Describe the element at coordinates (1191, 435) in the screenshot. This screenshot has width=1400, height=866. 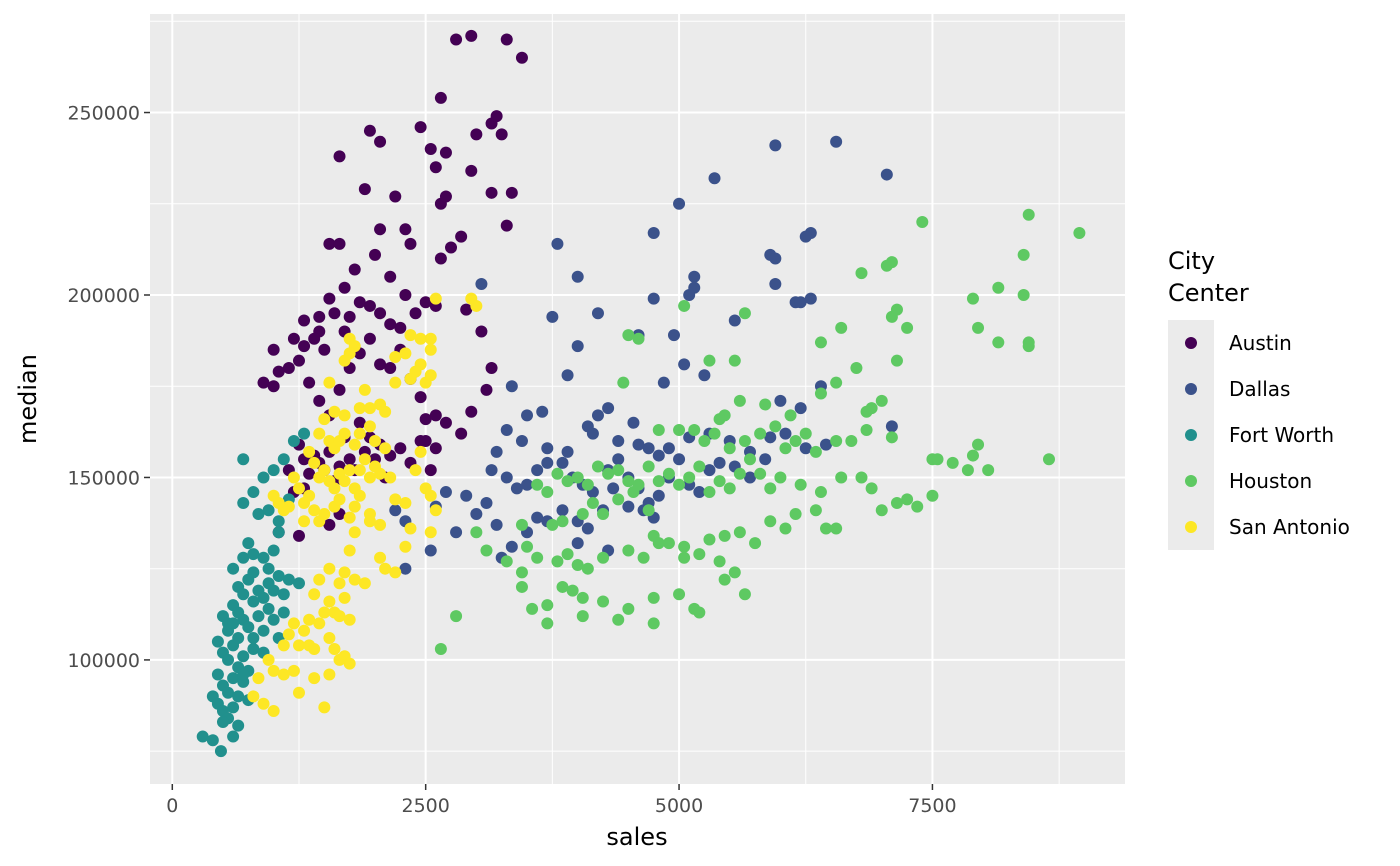
I see `legend-key-fort-worth` at that location.